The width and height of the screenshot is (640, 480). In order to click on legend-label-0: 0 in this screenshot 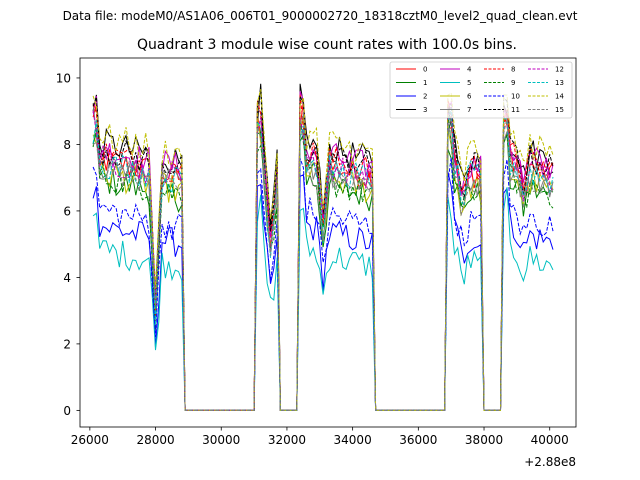, I will do `click(425, 70)`.